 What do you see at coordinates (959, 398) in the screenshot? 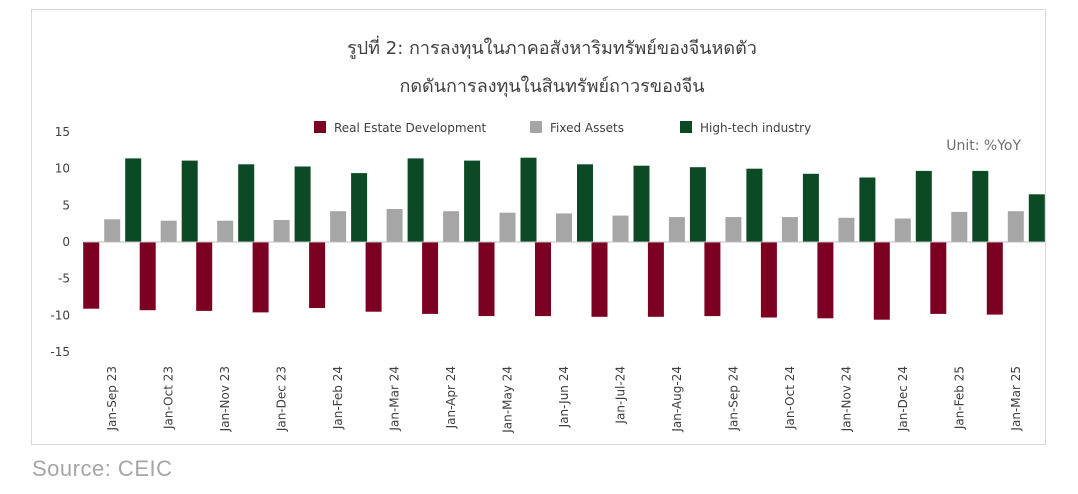
I see `x-tick-label: Jan-Feb 25` at bounding box center [959, 398].